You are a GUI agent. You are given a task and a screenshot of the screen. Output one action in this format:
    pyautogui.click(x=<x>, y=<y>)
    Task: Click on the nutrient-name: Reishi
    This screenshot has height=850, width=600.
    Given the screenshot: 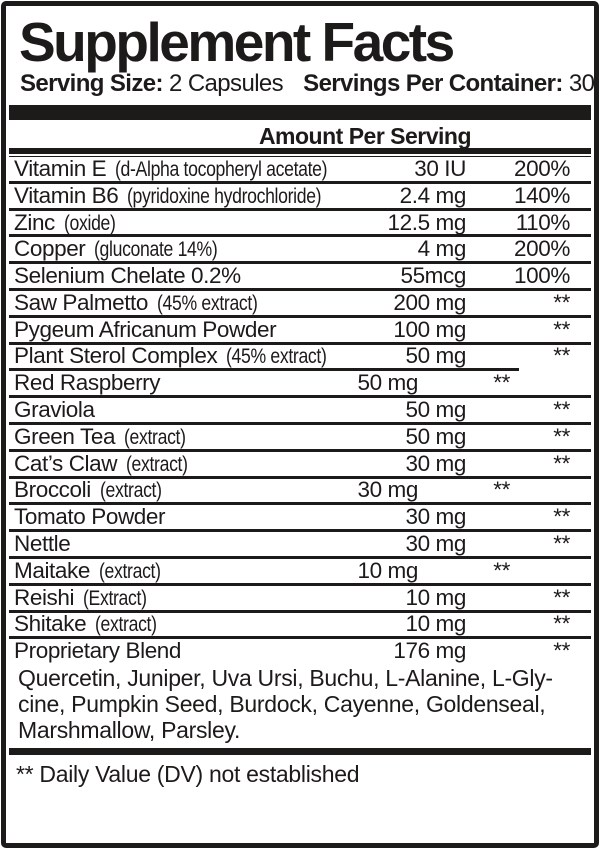 What is the action you would take?
    pyautogui.click(x=44, y=597)
    